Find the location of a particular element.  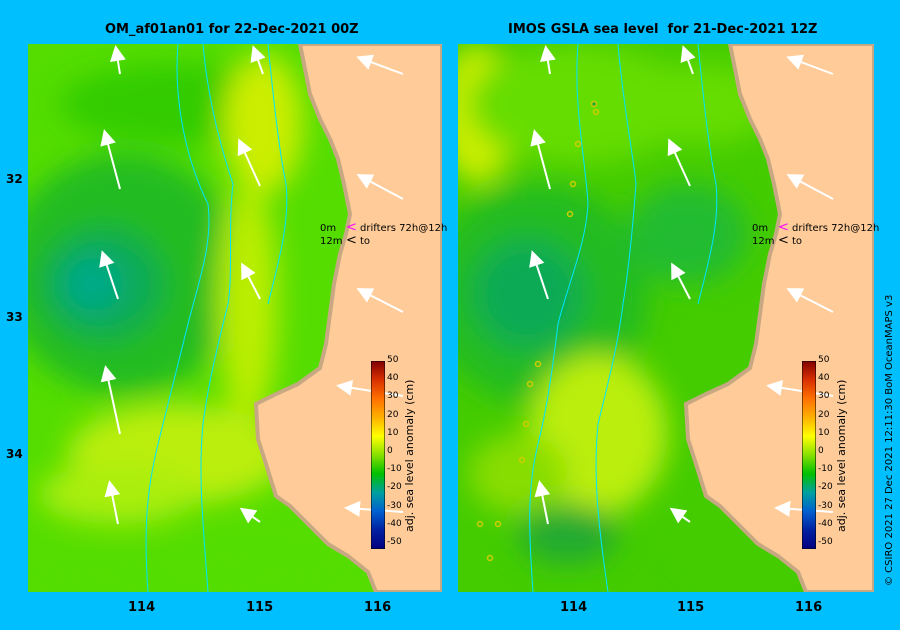

legend-right-depth-12: 12m is located at coordinates (763, 241).